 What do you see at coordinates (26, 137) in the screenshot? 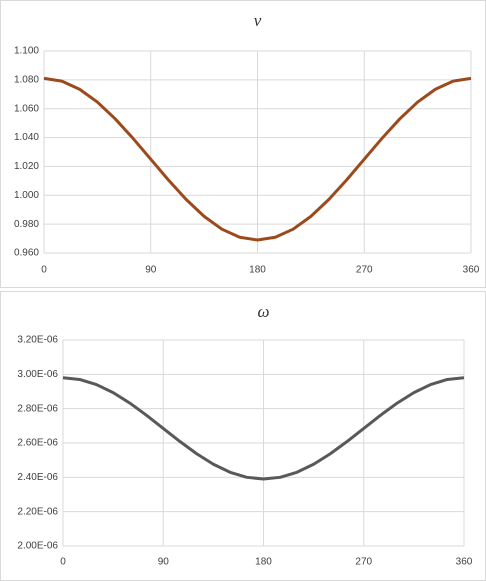
I see `y-tick-label: 1.040` at bounding box center [26, 137].